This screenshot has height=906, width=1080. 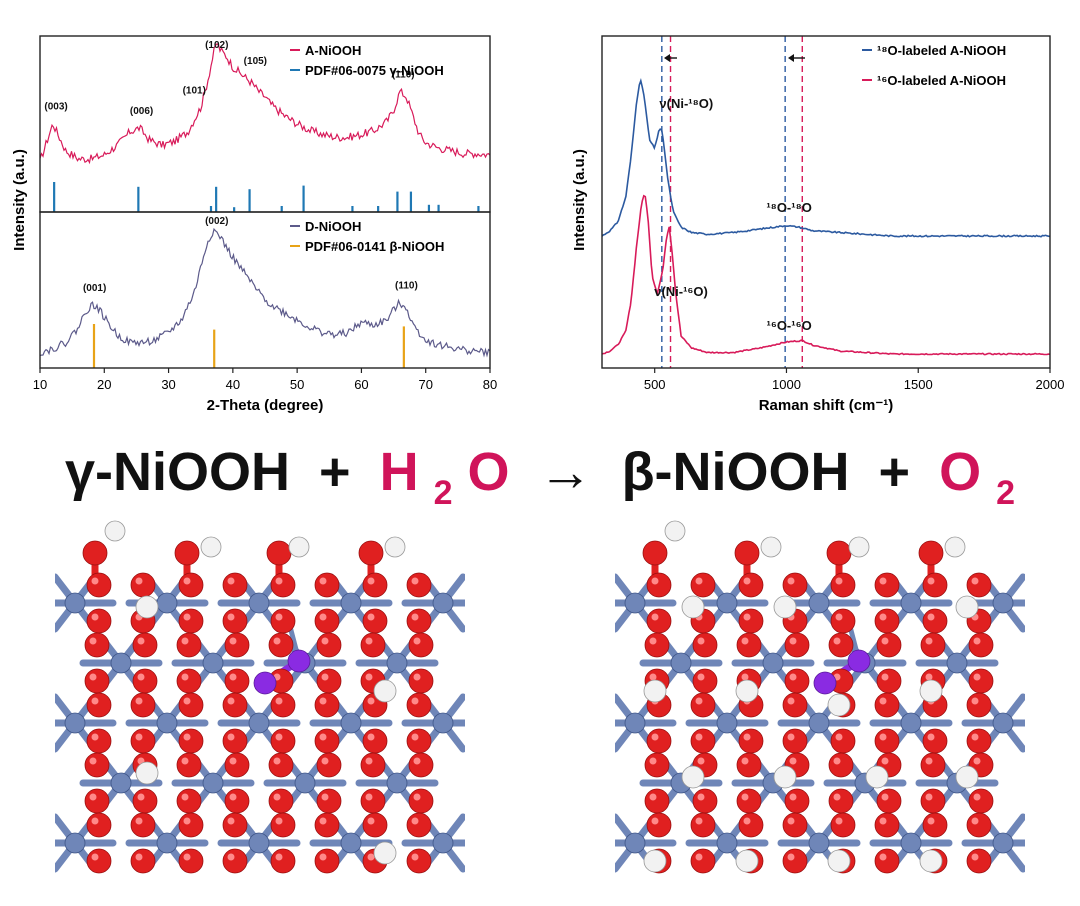 What do you see at coordinates (19, 200) in the screenshot?
I see `xrd-y-axis-label: Intensity (a.u.)` at bounding box center [19, 200].